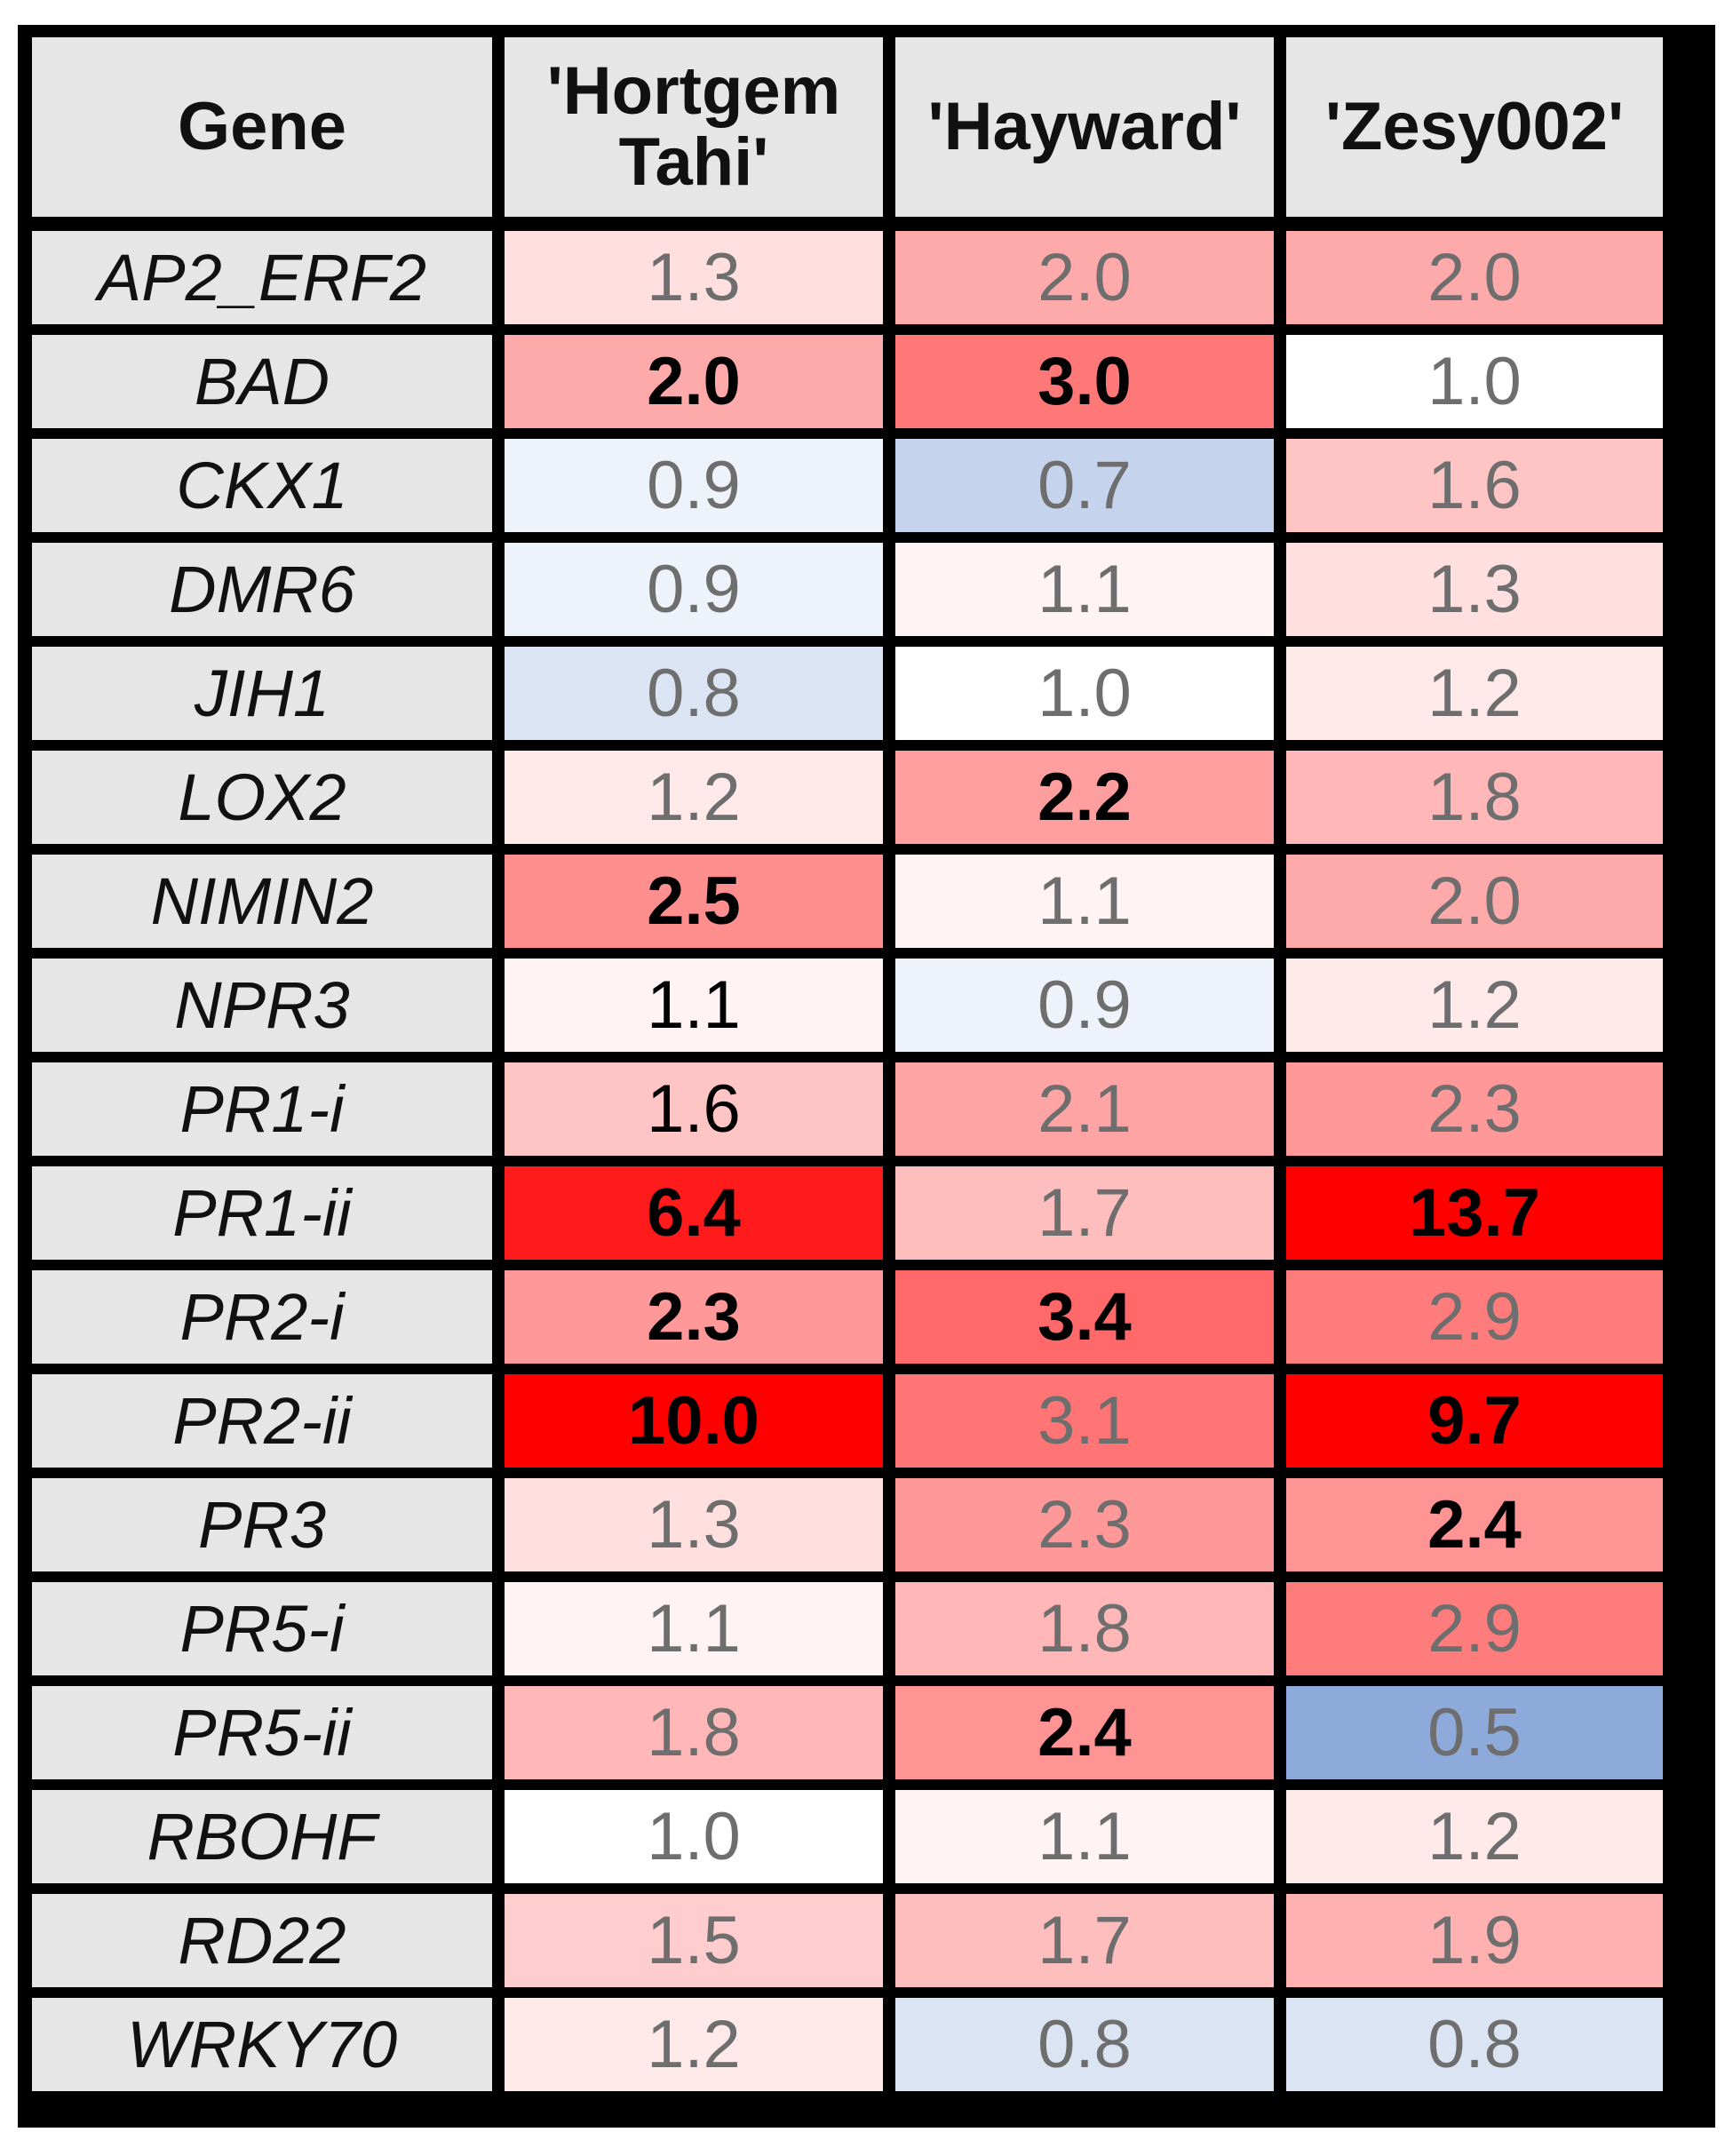 This screenshot has height=2156, width=1733. I want to click on table-row: RD22 1.5 1.7 1.9, so click(847, 1946).